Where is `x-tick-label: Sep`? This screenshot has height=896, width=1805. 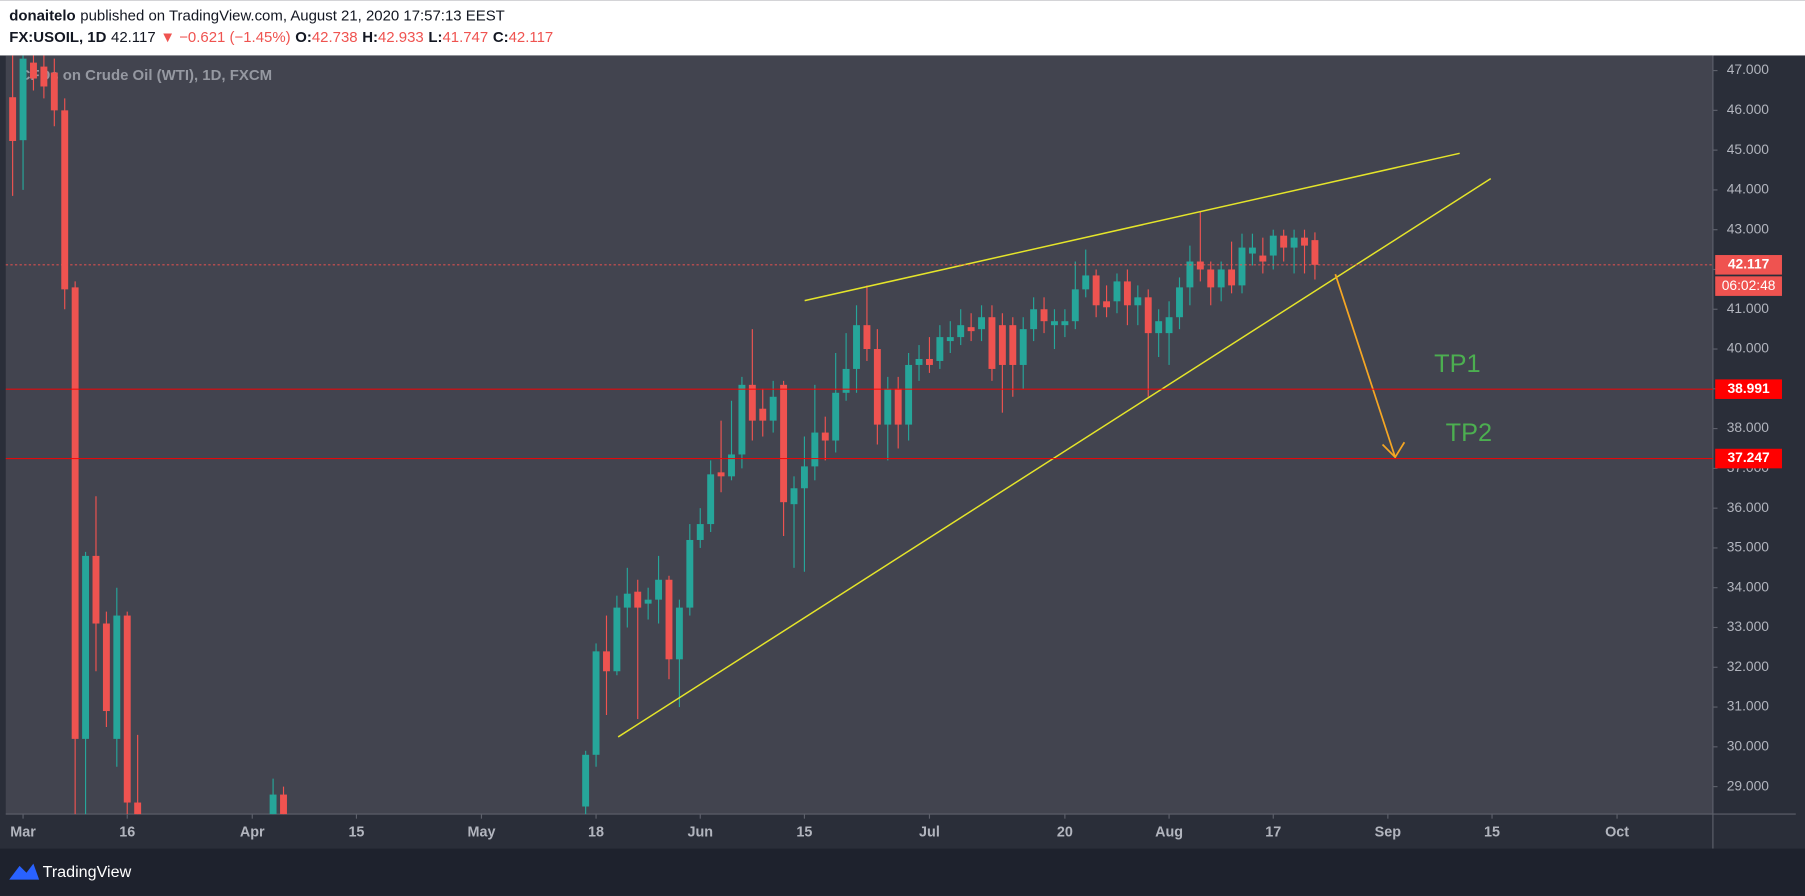
x-tick-label: Sep is located at coordinates (1388, 832).